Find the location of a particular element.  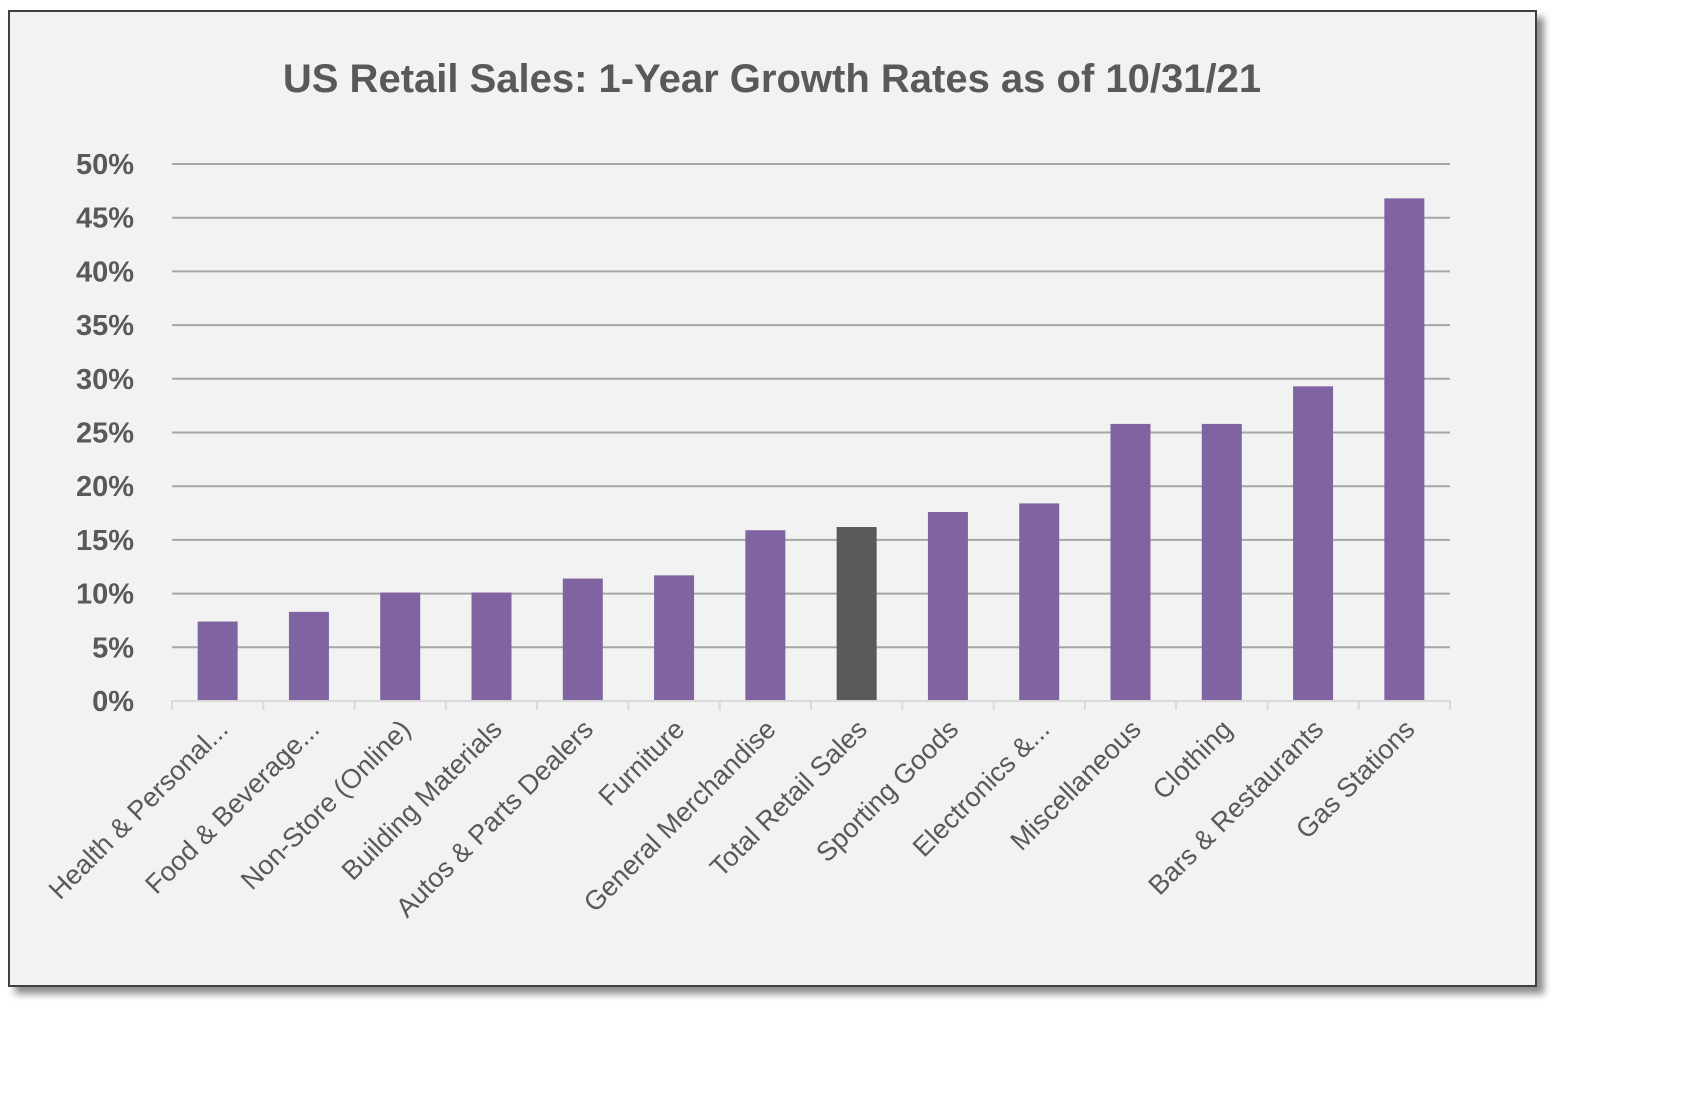

x-axis is located at coordinates (811, 705).